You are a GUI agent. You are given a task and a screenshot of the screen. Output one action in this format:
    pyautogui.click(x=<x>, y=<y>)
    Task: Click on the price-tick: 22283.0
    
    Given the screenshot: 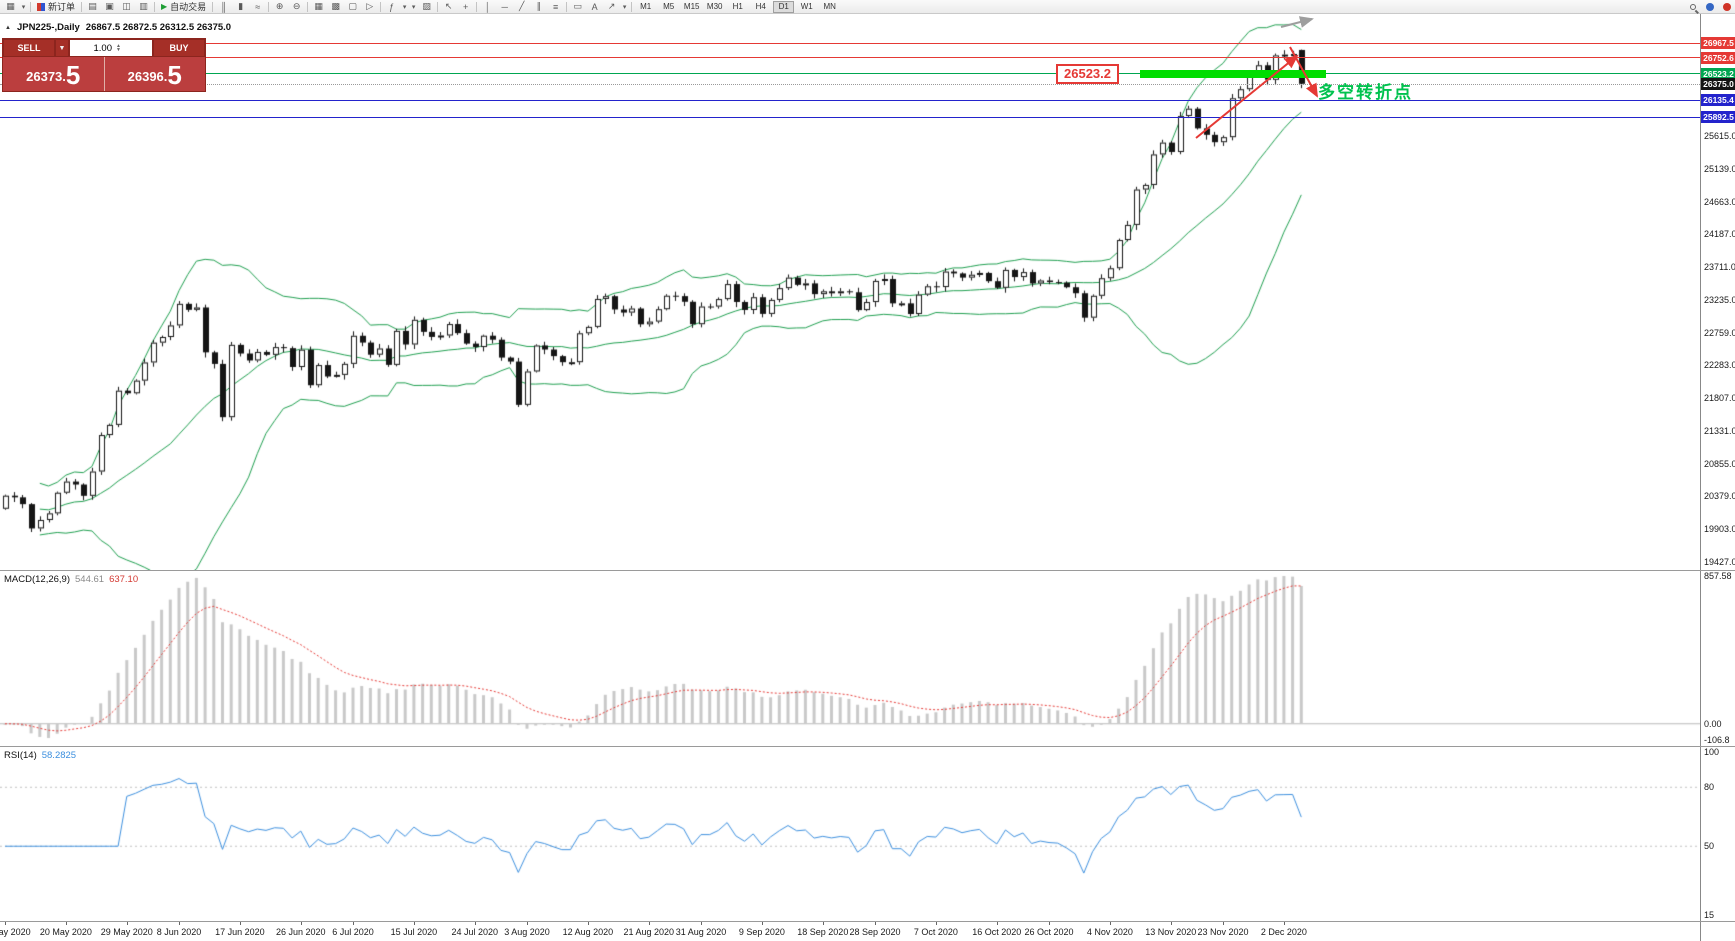 What is the action you would take?
    pyautogui.click(x=1719, y=365)
    